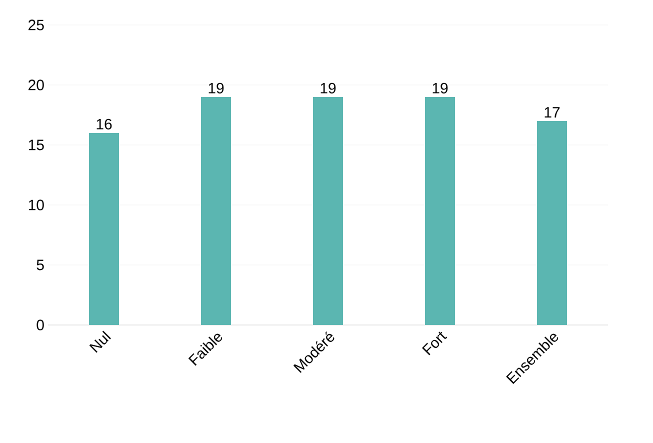 Image resolution: width=653 pixels, height=443 pixels. I want to click on y-tick-label: 20, so click(36, 85).